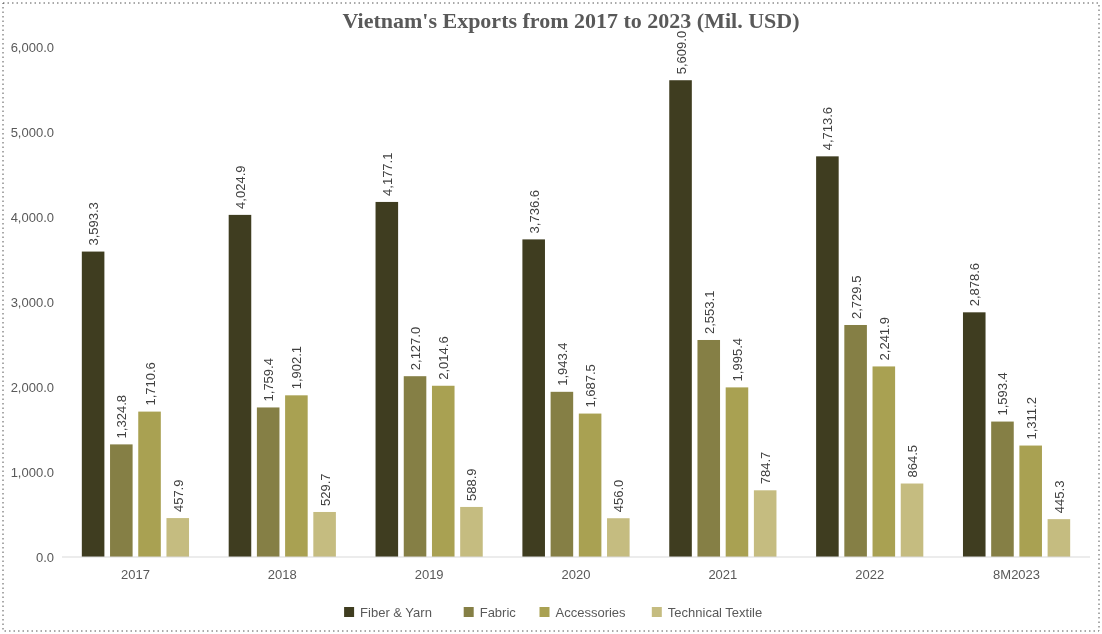  What do you see at coordinates (681, 52) in the screenshot?
I see `data-label: 5,609.0` at bounding box center [681, 52].